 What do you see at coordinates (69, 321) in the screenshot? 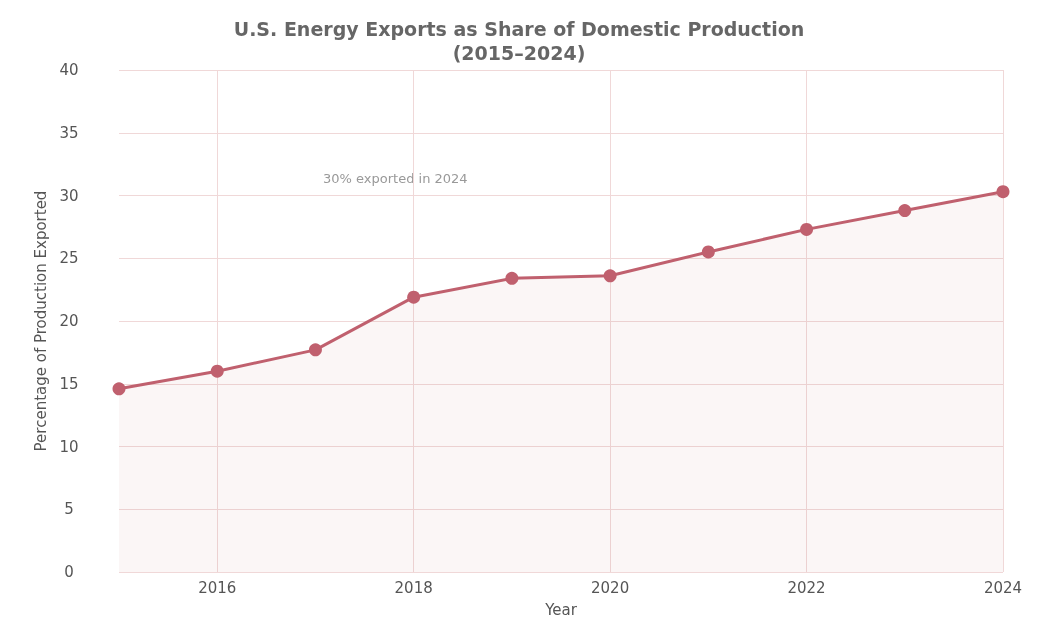
I see `y-tick-label: 20` at bounding box center [69, 321].